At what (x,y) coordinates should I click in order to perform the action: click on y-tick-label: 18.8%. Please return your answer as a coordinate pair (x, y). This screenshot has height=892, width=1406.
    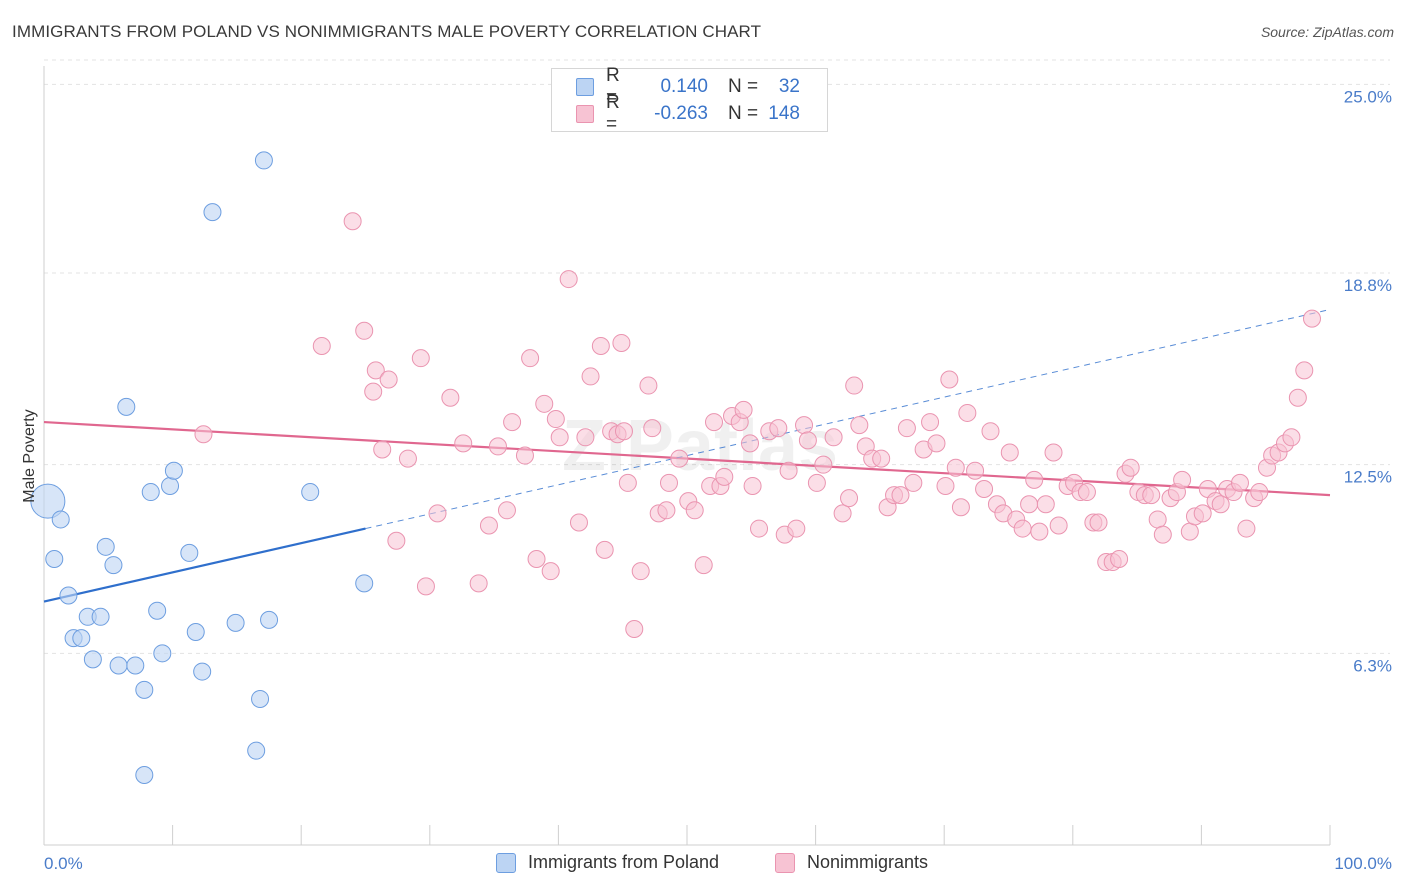
    Looking at the image, I should click on (1368, 285).